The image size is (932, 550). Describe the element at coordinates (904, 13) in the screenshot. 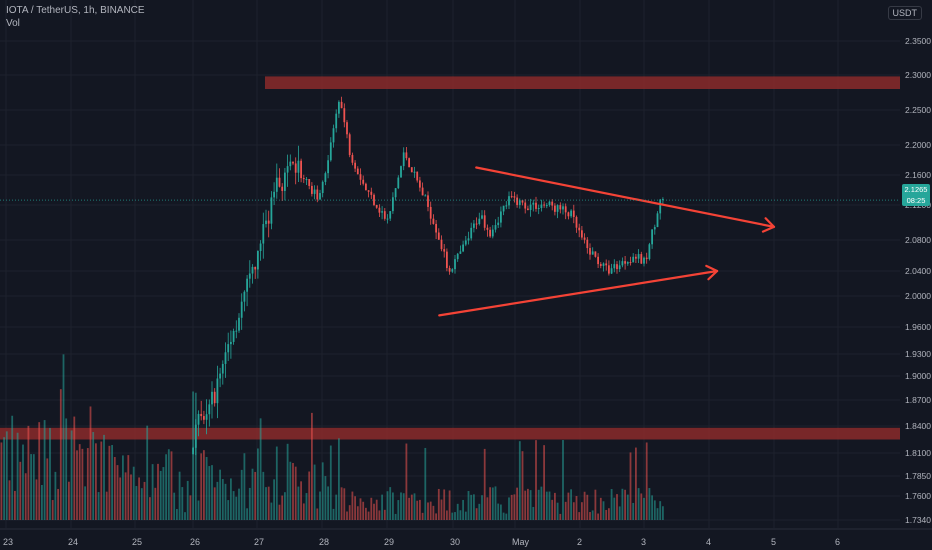

I see `currency-unit-badge: USDT` at that location.